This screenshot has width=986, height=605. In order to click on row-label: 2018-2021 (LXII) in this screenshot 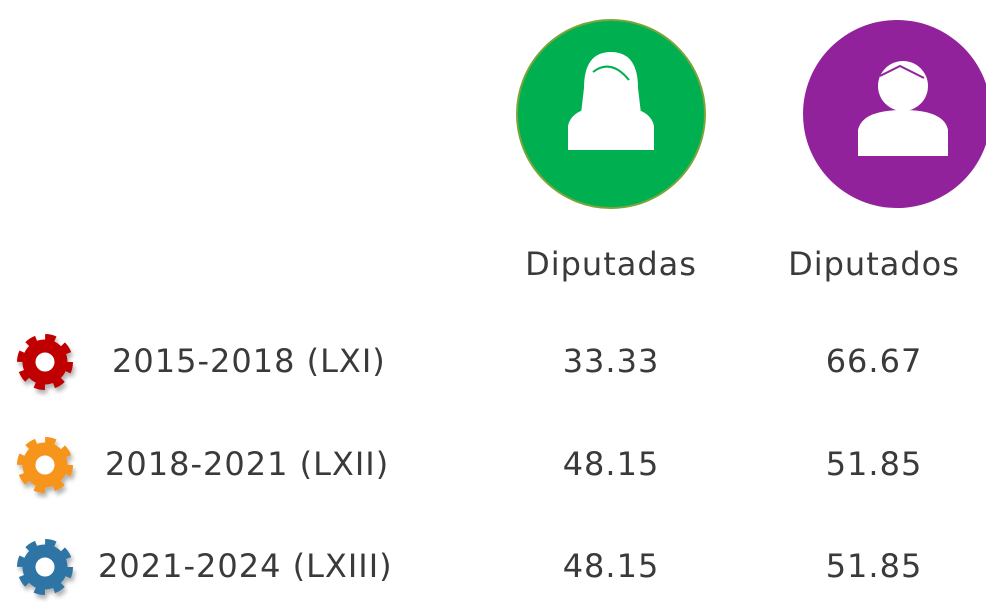, I will do `click(247, 464)`.